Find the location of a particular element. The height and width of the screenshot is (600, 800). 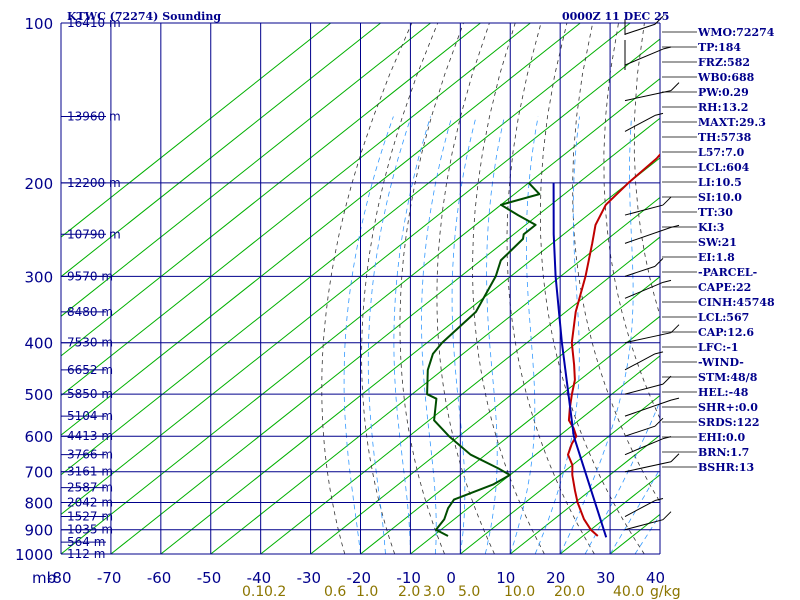

height-label: 9570 m is located at coordinates (90, 276).